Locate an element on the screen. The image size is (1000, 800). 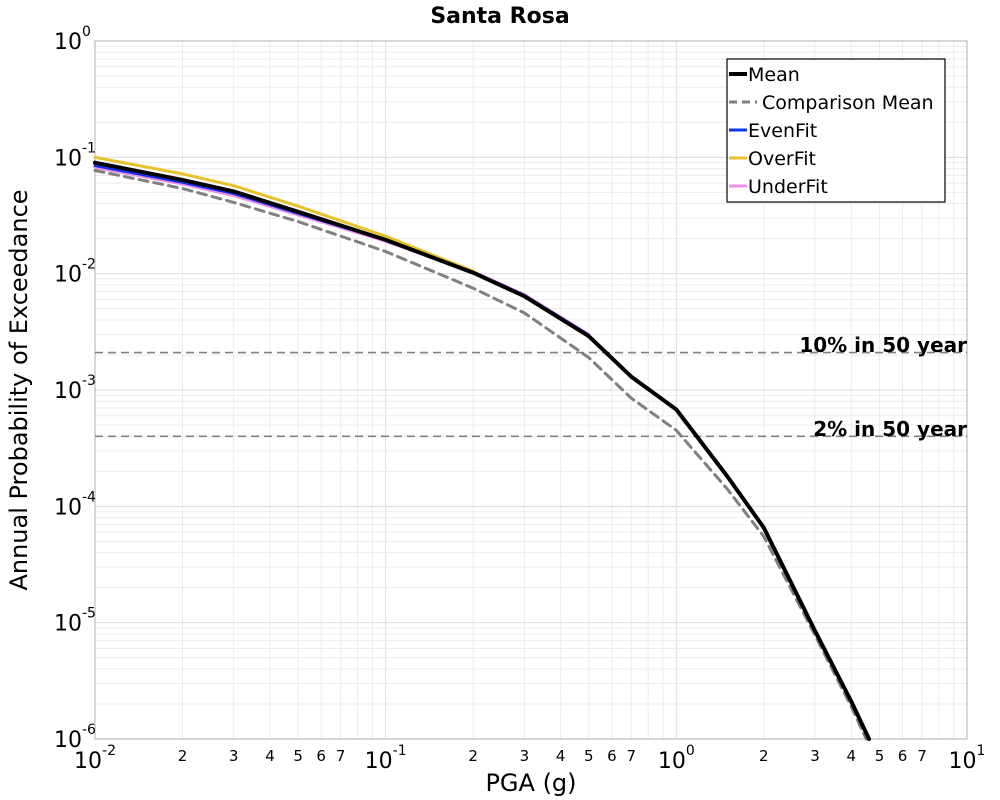
x-tick-label: 10⁻² is located at coordinates (95, 758).